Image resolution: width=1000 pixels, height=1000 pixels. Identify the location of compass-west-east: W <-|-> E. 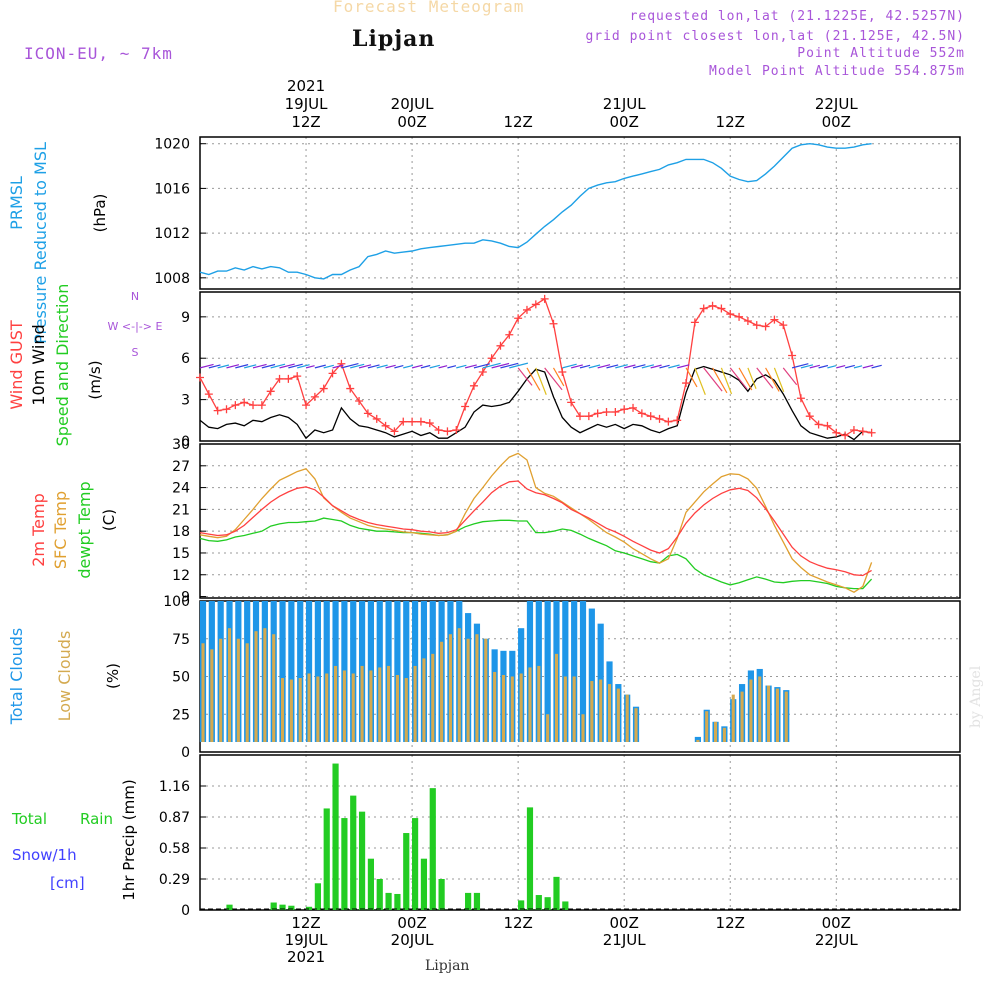
(135, 326).